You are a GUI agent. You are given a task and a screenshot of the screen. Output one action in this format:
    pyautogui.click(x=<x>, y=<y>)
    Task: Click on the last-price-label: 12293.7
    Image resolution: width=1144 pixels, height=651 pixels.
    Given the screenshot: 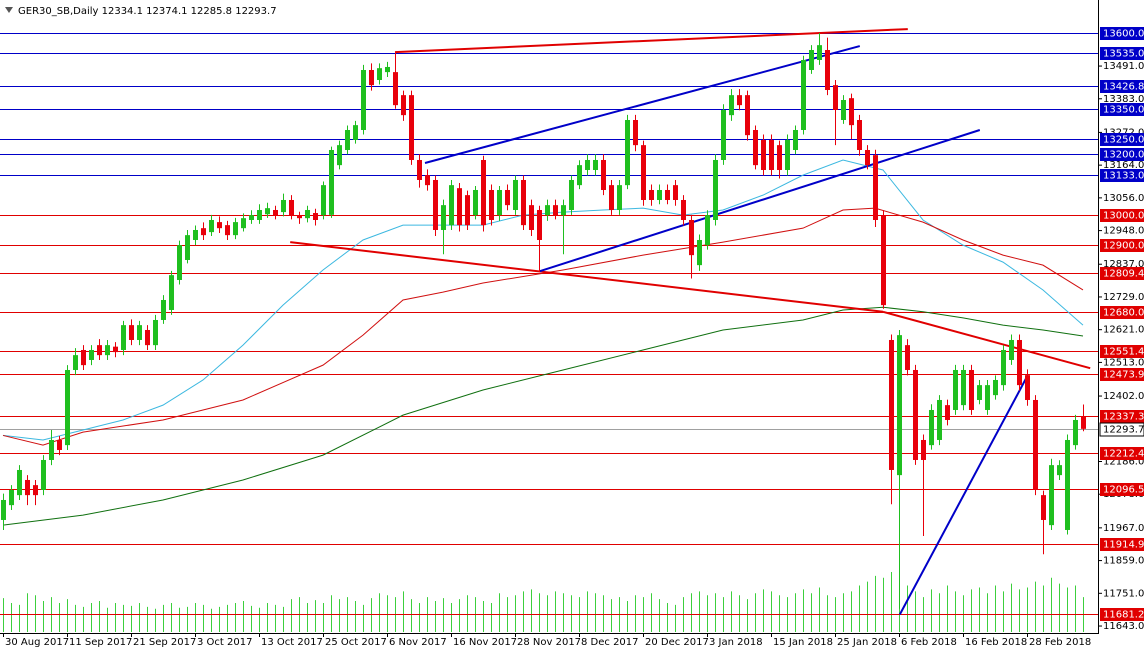 What is the action you would take?
    pyautogui.click(x=1123, y=430)
    